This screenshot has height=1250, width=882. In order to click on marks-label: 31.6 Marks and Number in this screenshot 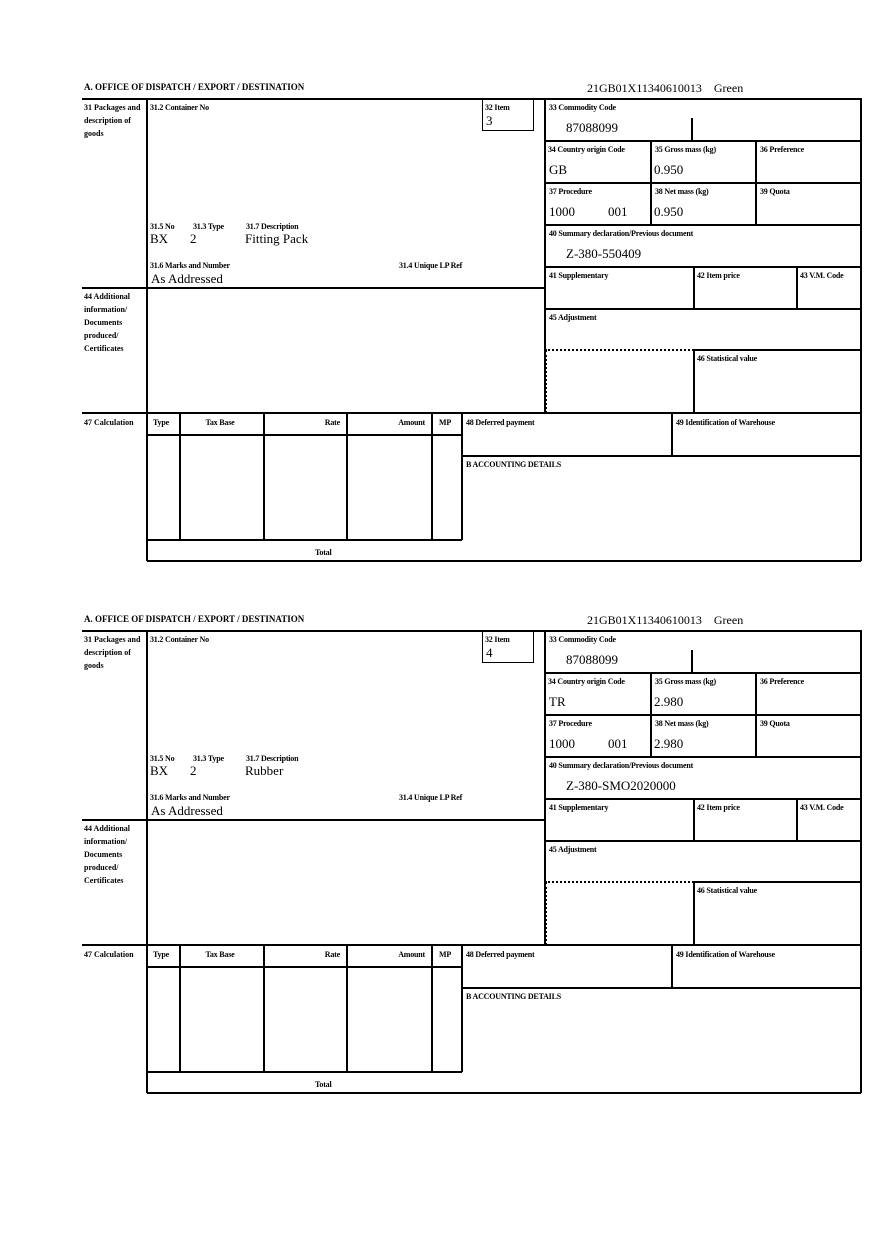, I will do `click(190, 797)`.